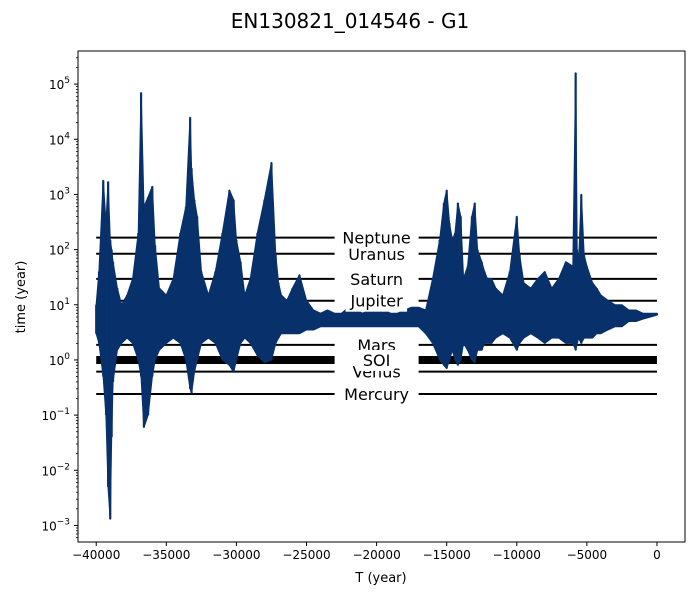 This screenshot has width=700, height=600. Describe the element at coordinates (306, 555) in the screenshot. I see `x-tick-label: −25000` at that location.